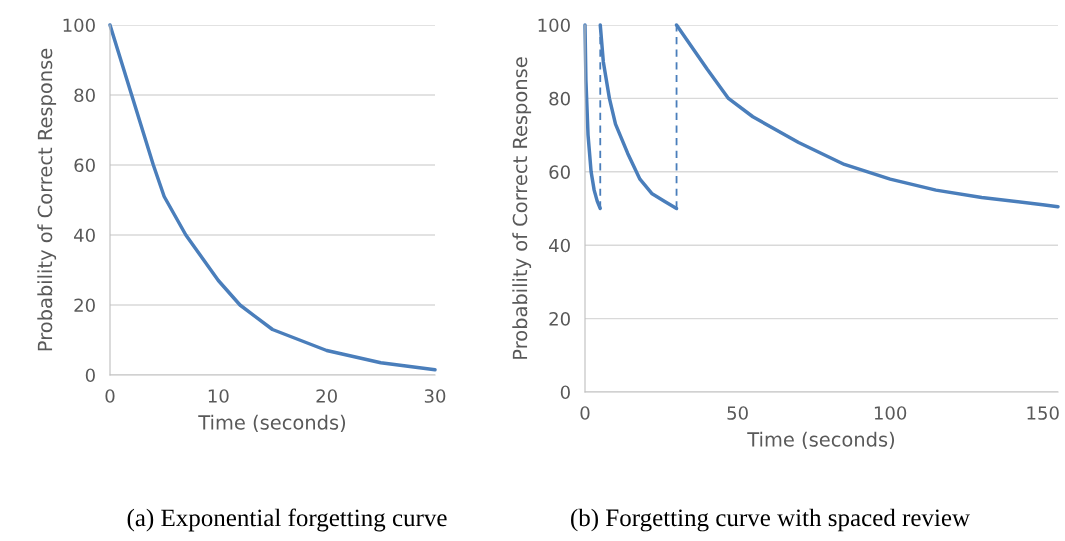 This screenshot has height=541, width=1065. I want to click on text: (b) Forgetting curve with spaced review, so click(770, 520).